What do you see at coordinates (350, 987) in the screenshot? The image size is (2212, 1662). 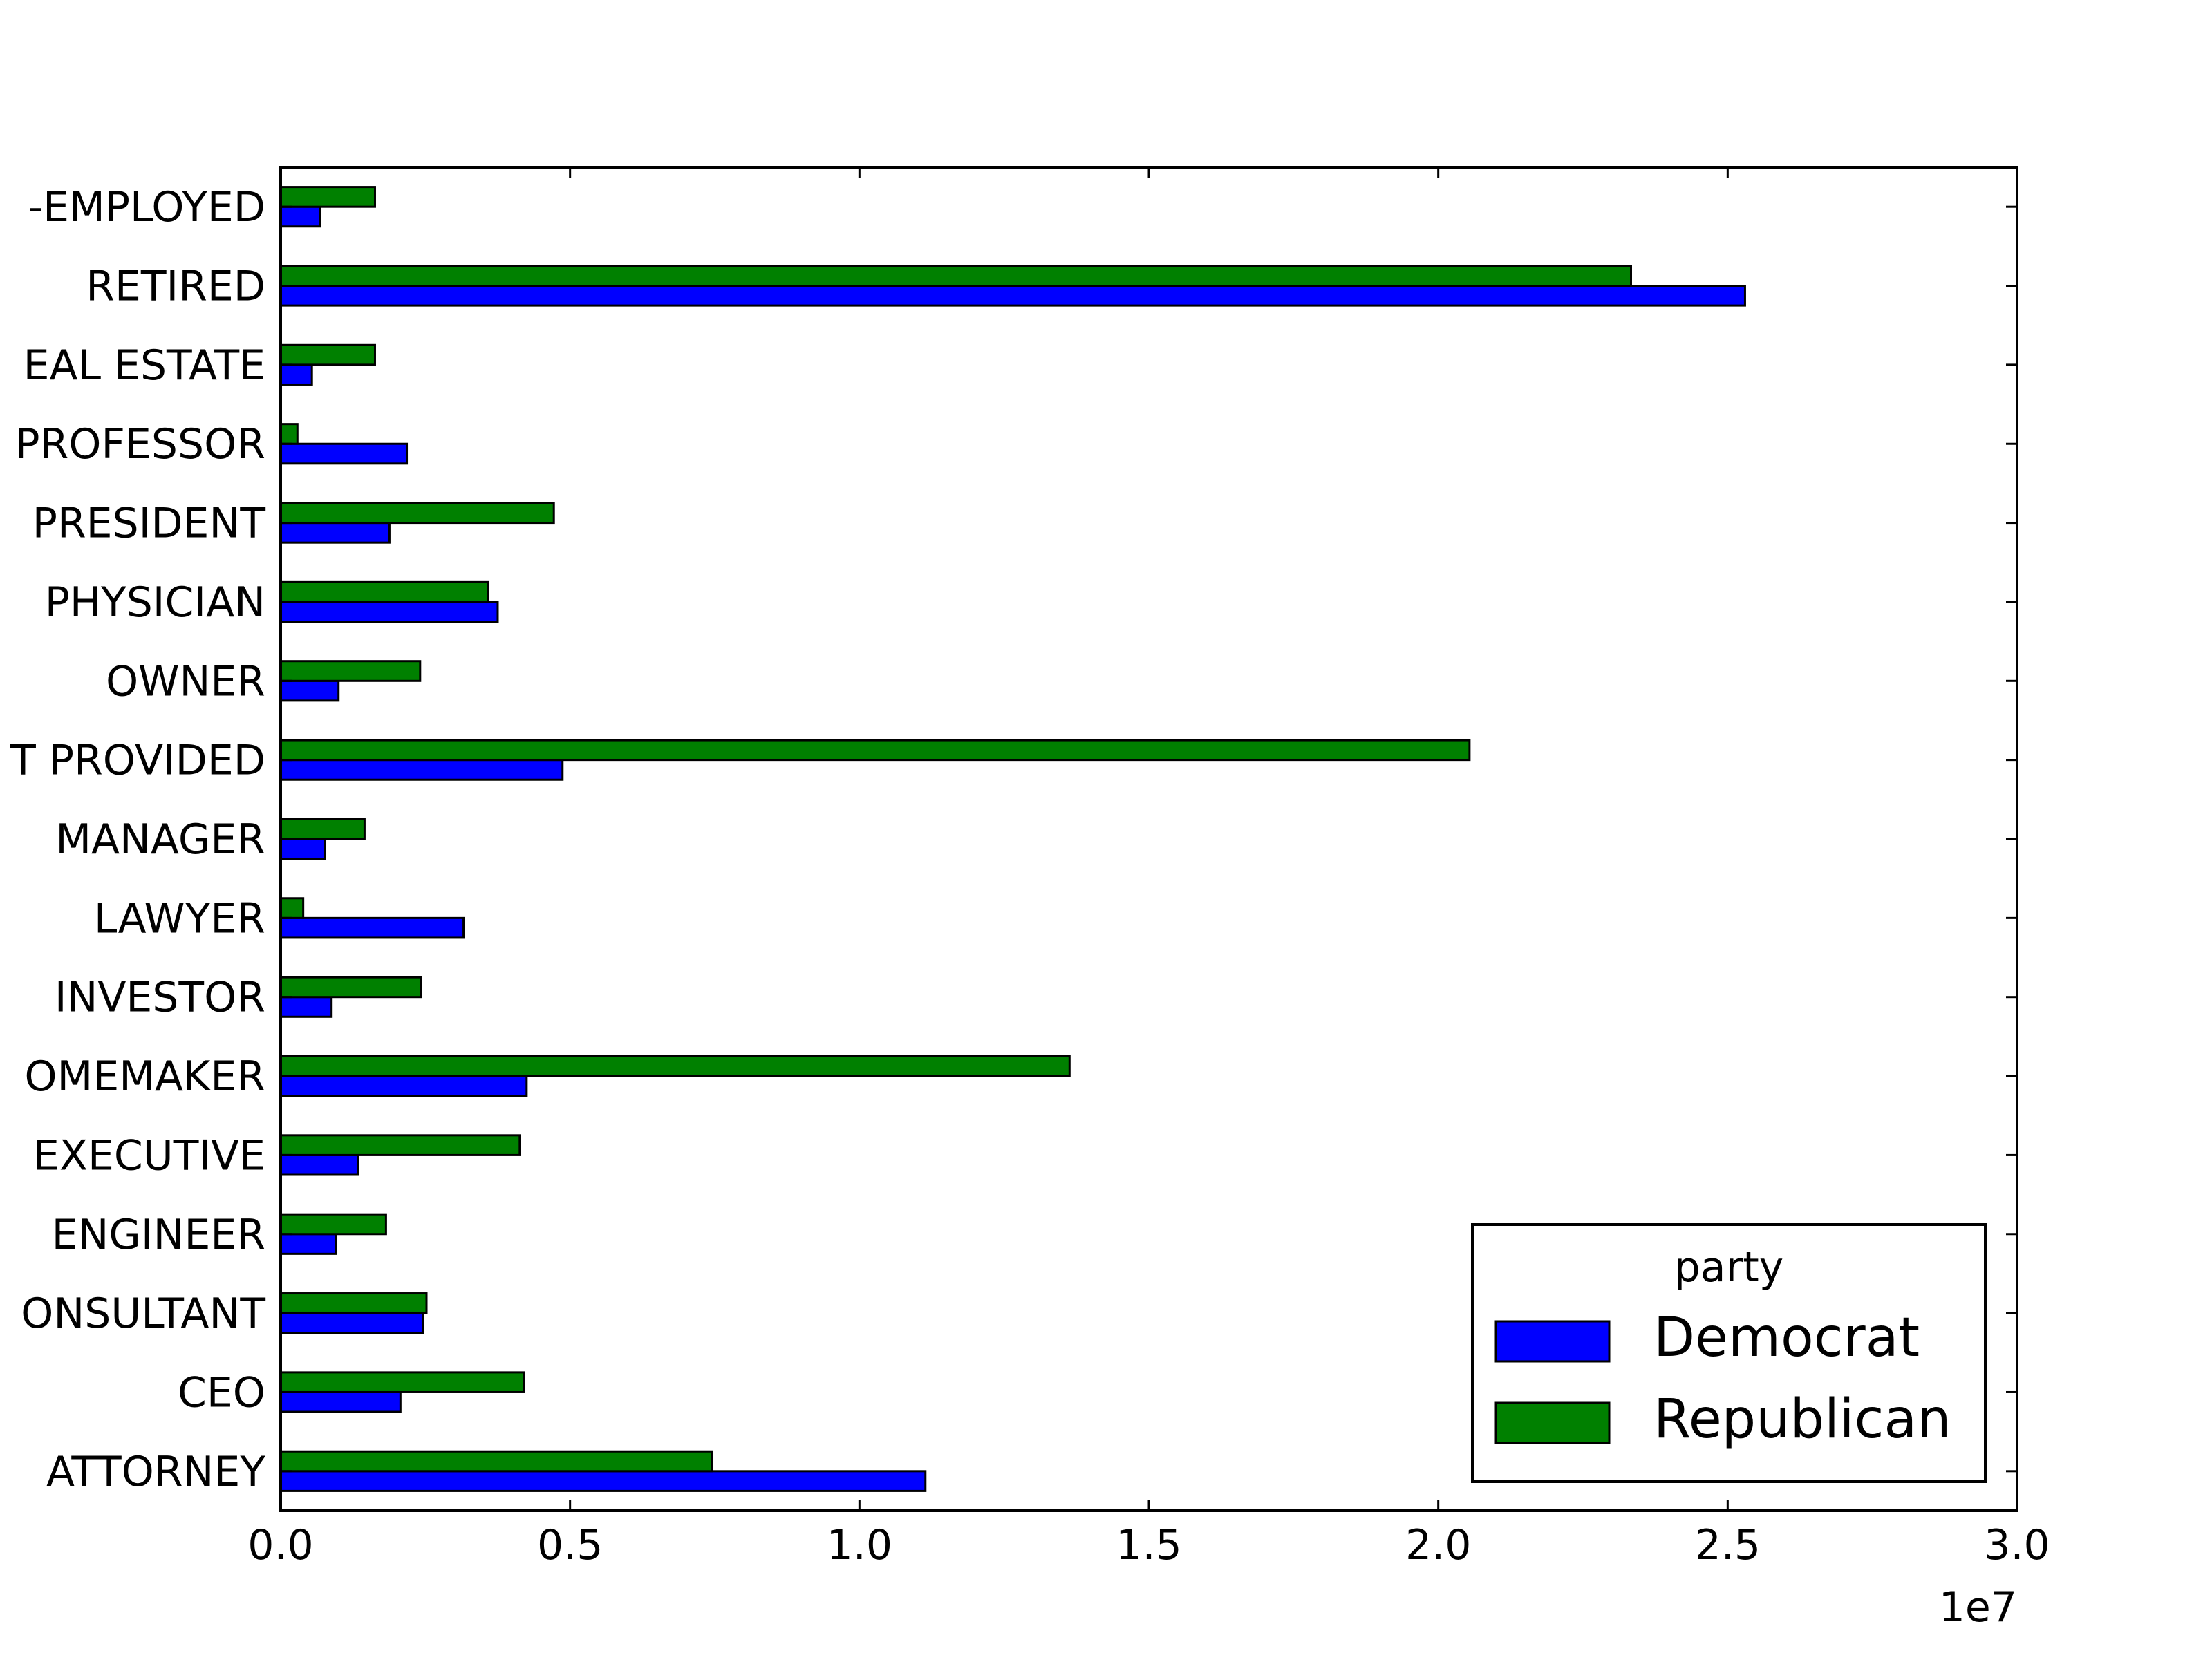 I see `bar-republican-investor` at bounding box center [350, 987].